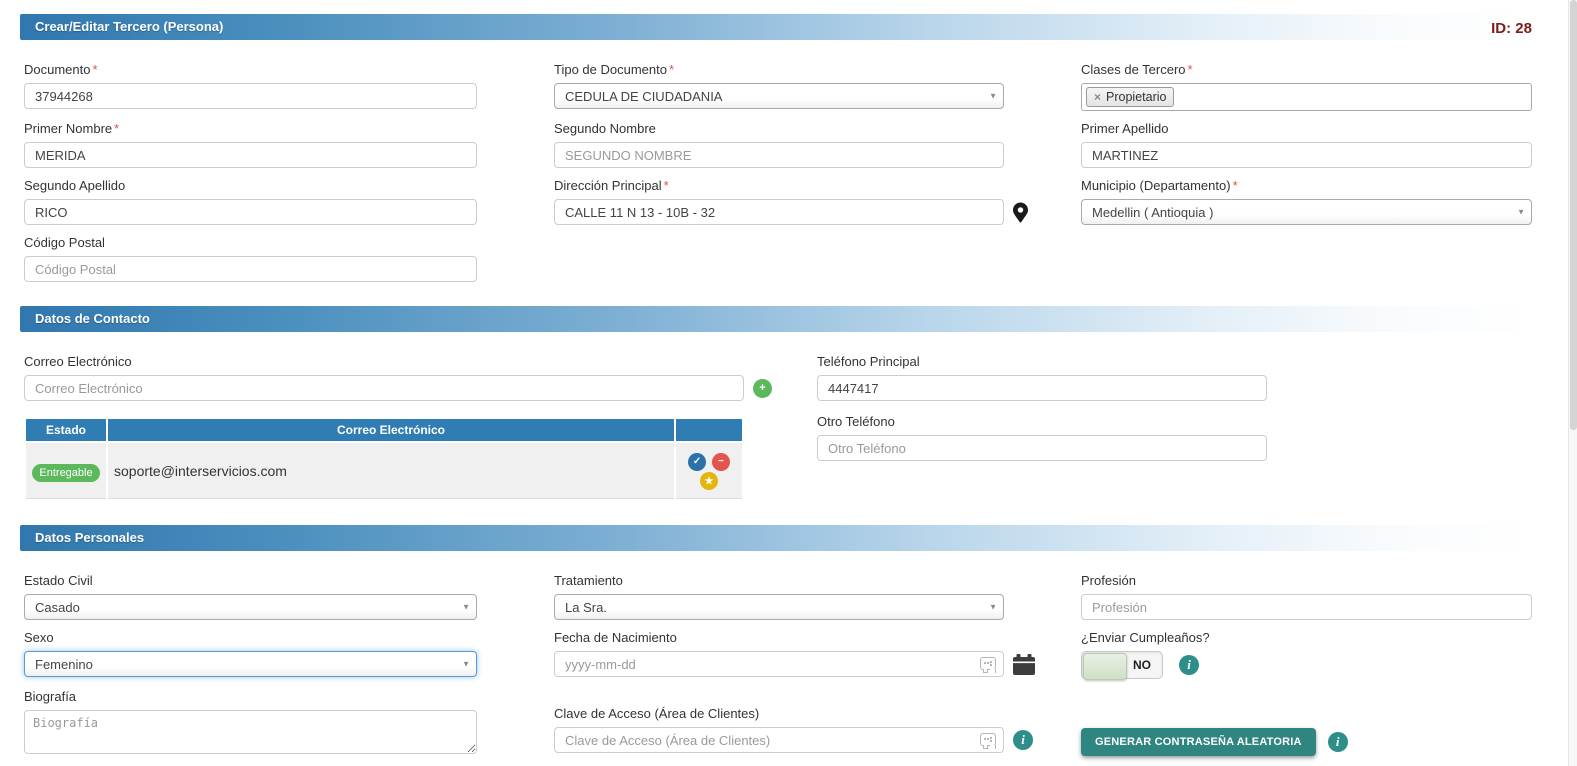 The image size is (1577, 766). Describe the element at coordinates (1306, 212) in the screenshot. I see `municipio-select: Medellin ( Antioquia ) ▼` at that location.